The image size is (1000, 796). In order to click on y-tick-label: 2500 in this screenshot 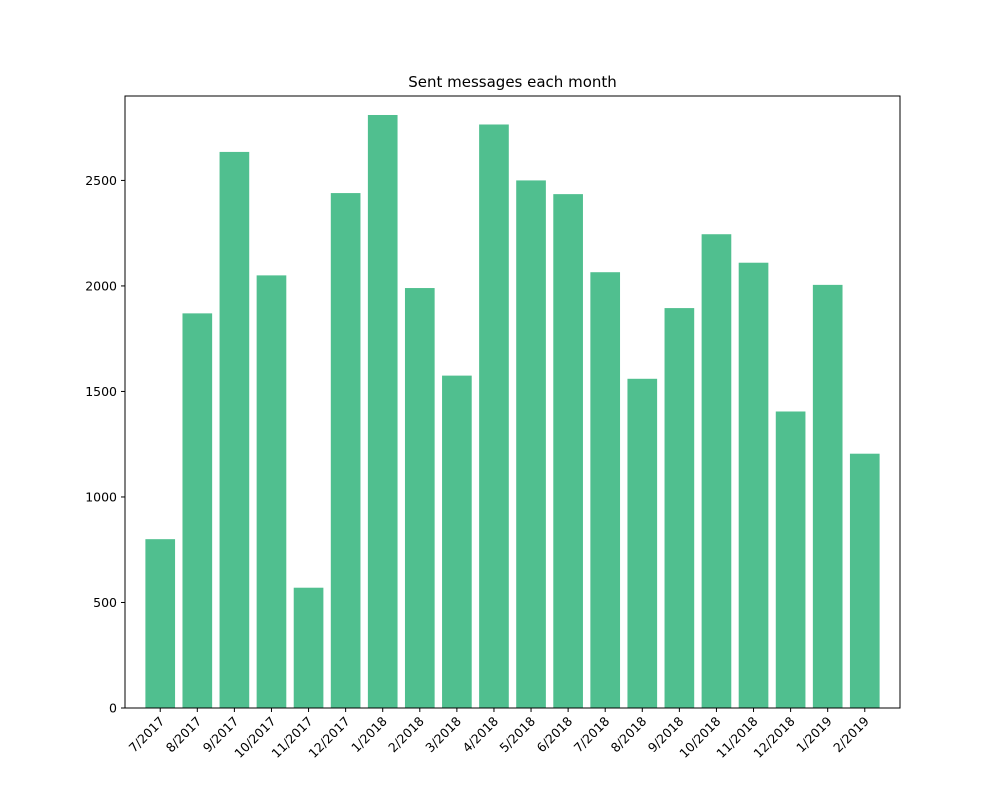, I will do `click(101, 180)`.